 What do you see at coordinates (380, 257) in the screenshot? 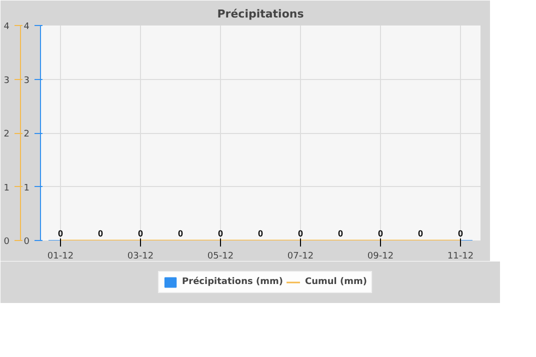
I see `x-tick-label: 09-12` at bounding box center [380, 257].